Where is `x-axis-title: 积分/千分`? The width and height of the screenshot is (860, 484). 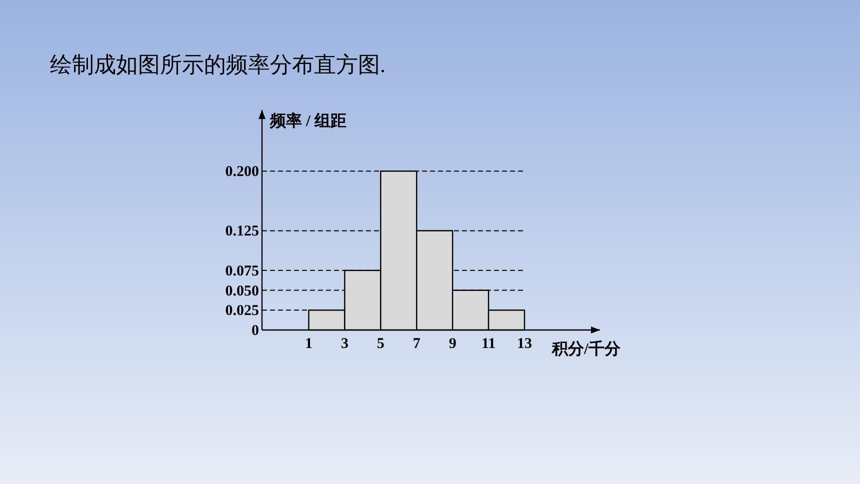 x-axis-title: 积分/千分 is located at coordinates (586, 349).